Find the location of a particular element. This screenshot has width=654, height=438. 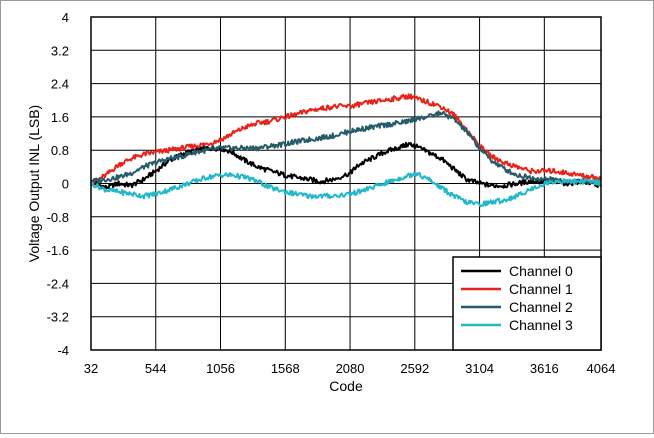

legend: Channel 0 Channel 1 Channel 2 Channel 3 is located at coordinates (527, 303).